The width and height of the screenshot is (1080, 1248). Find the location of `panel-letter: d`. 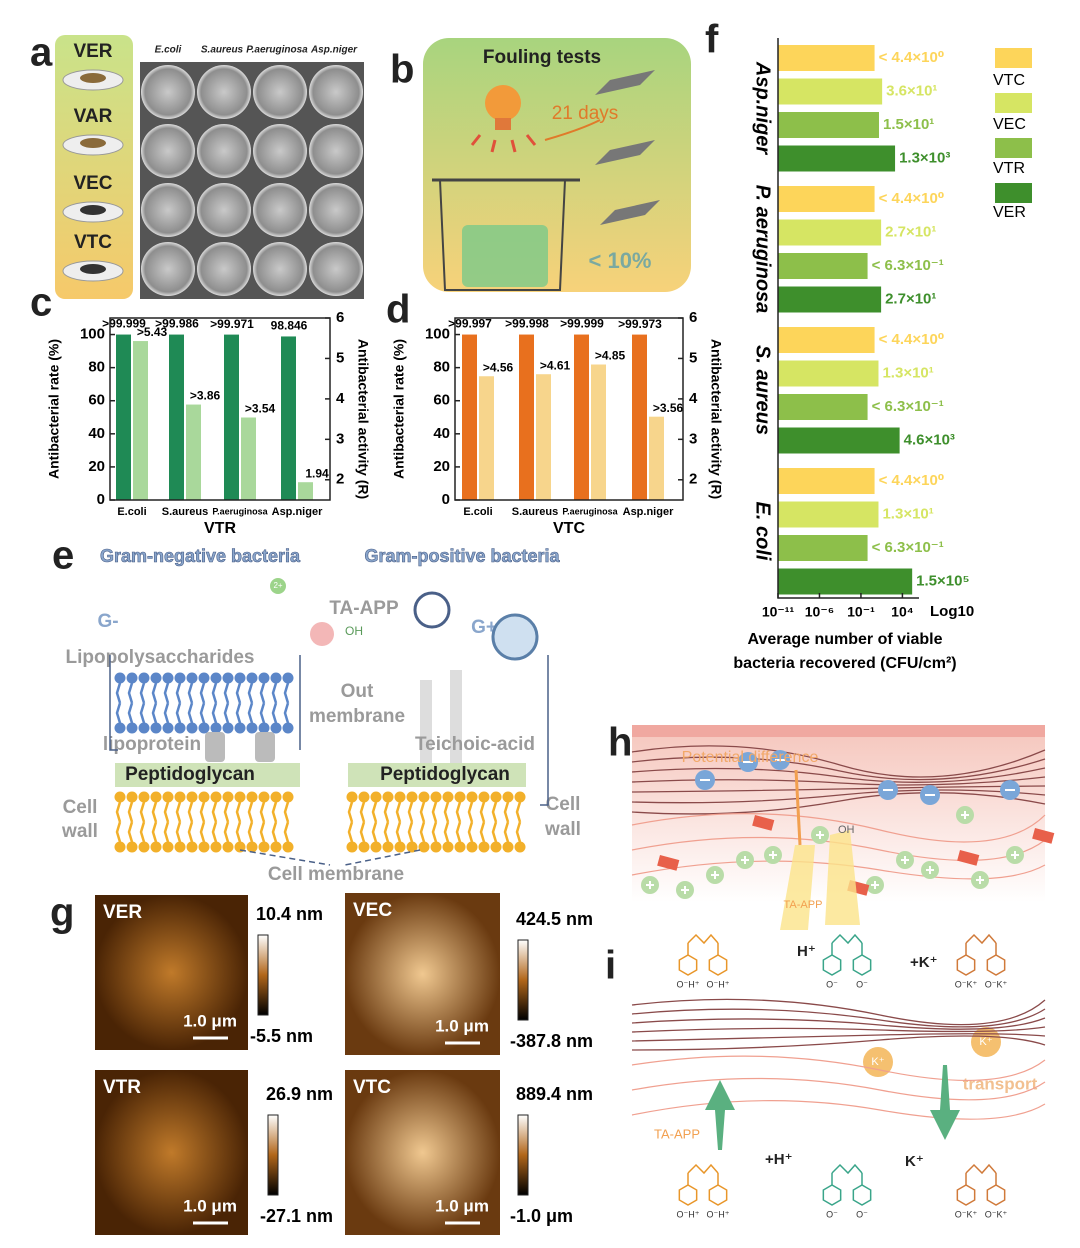

panel-letter: d is located at coordinates (398, 310).